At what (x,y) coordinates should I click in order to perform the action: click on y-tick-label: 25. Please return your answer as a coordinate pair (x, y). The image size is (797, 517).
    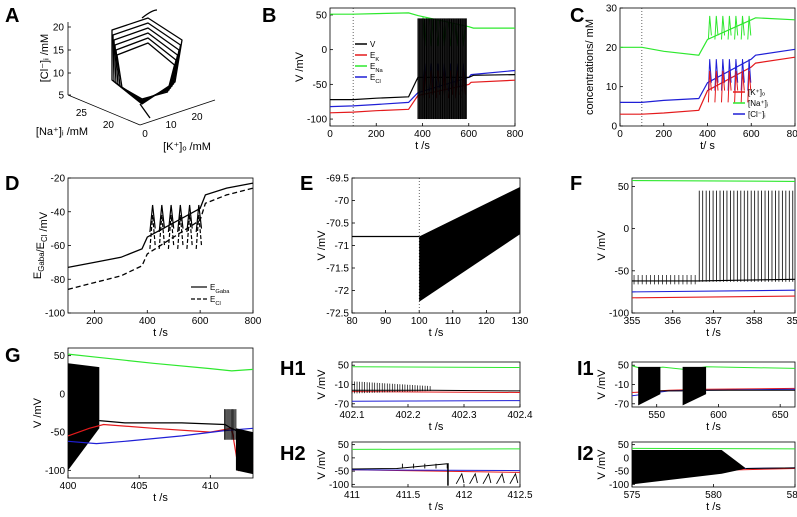
    Looking at the image, I should click on (82, 113).